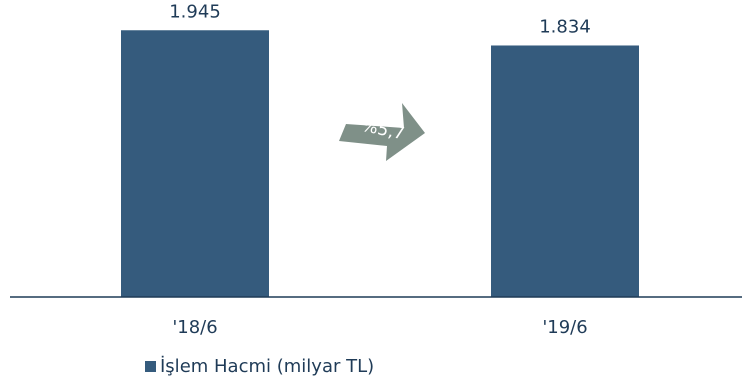  Describe the element at coordinates (379, 327) in the screenshot. I see `x-tick-labels-group: '18/6 '19/6` at that location.